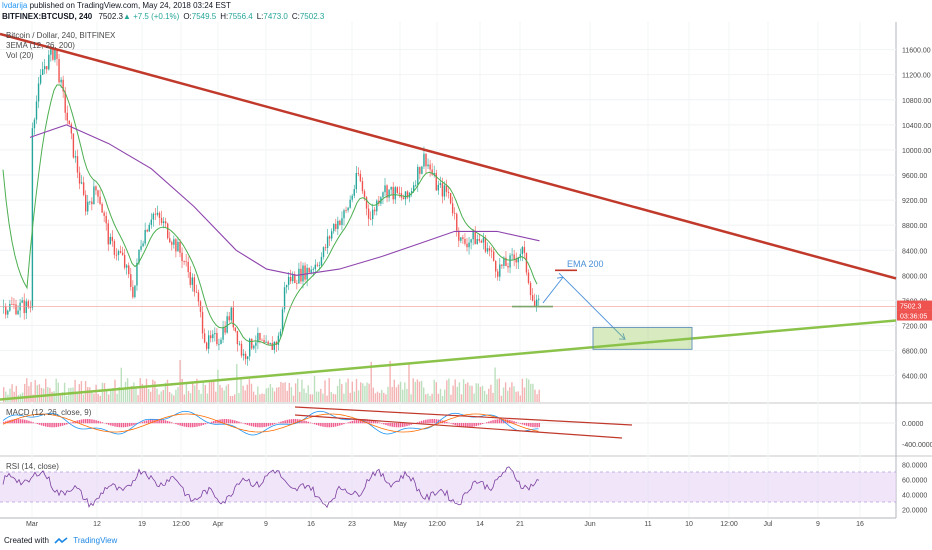  I want to click on author-link: lvdarija, so click(15, 5).